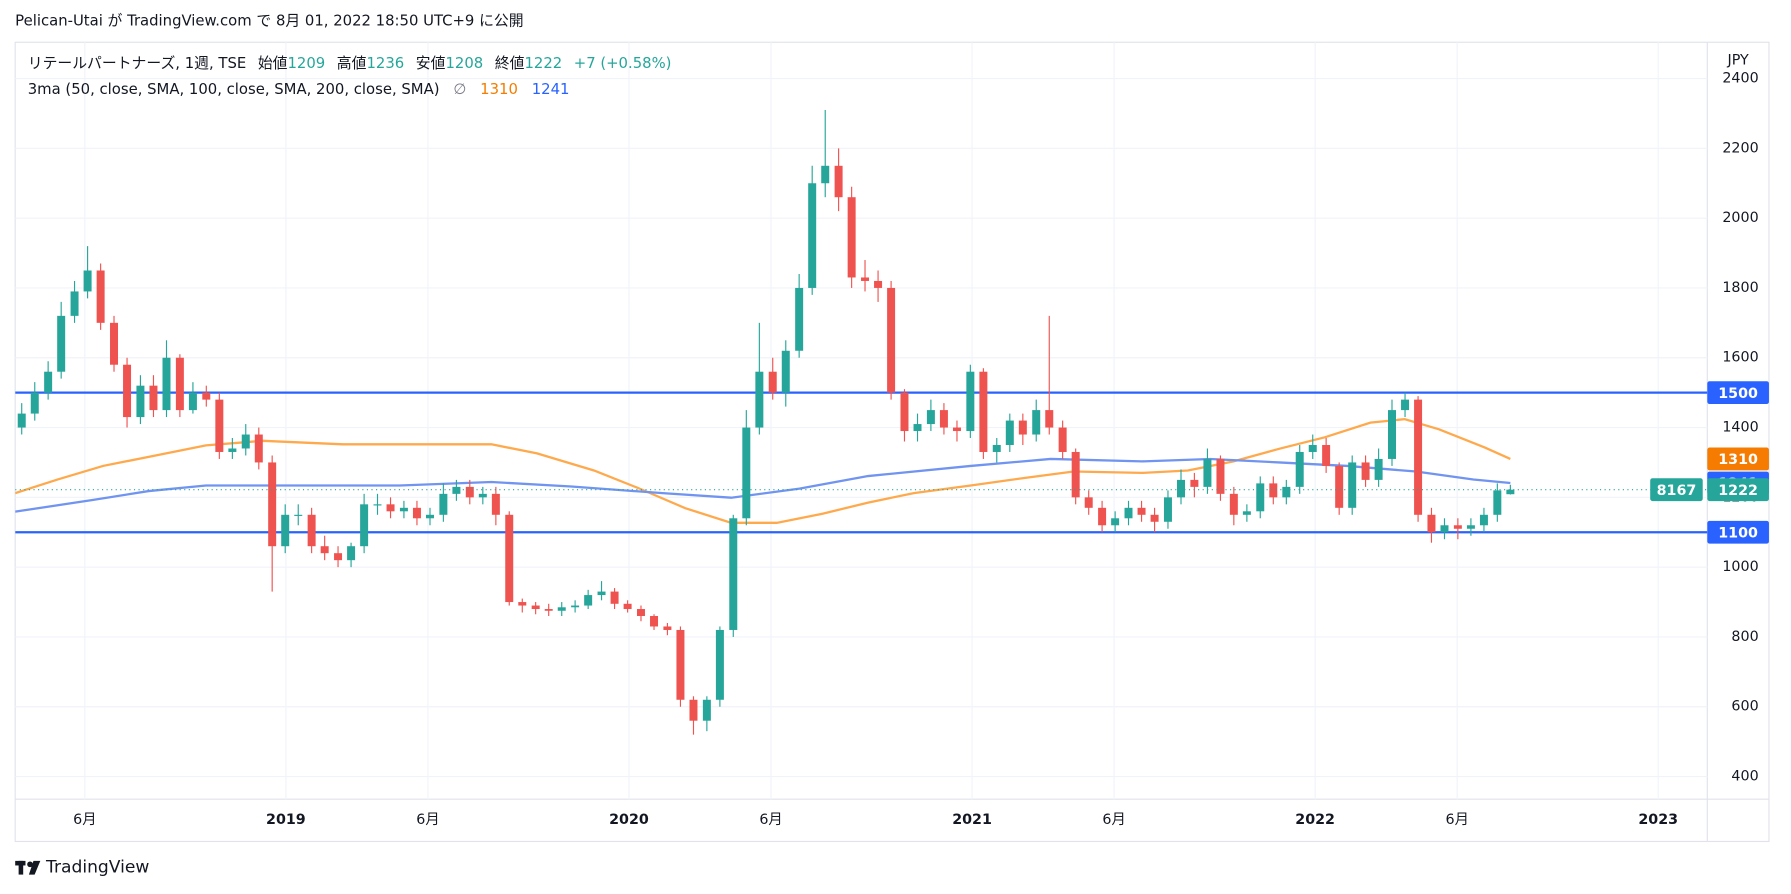 The image size is (1791, 894). Describe the element at coordinates (1744, 777) in the screenshot. I see `y-tick-label: 400` at that location.